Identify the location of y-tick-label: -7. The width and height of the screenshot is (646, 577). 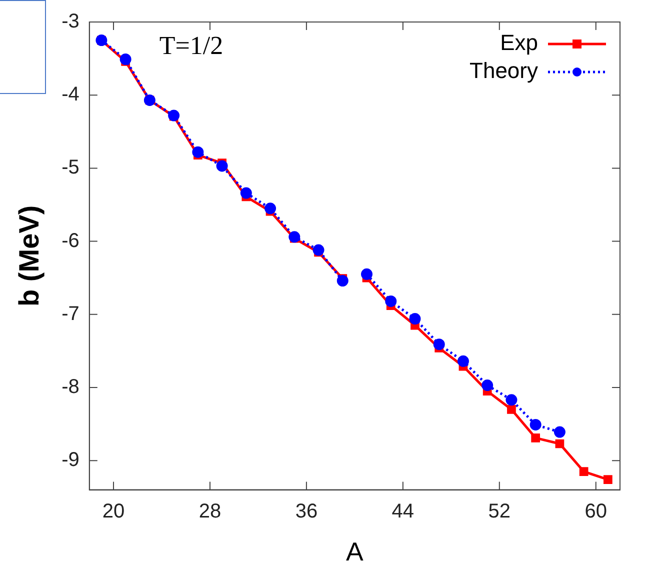
(71, 313).